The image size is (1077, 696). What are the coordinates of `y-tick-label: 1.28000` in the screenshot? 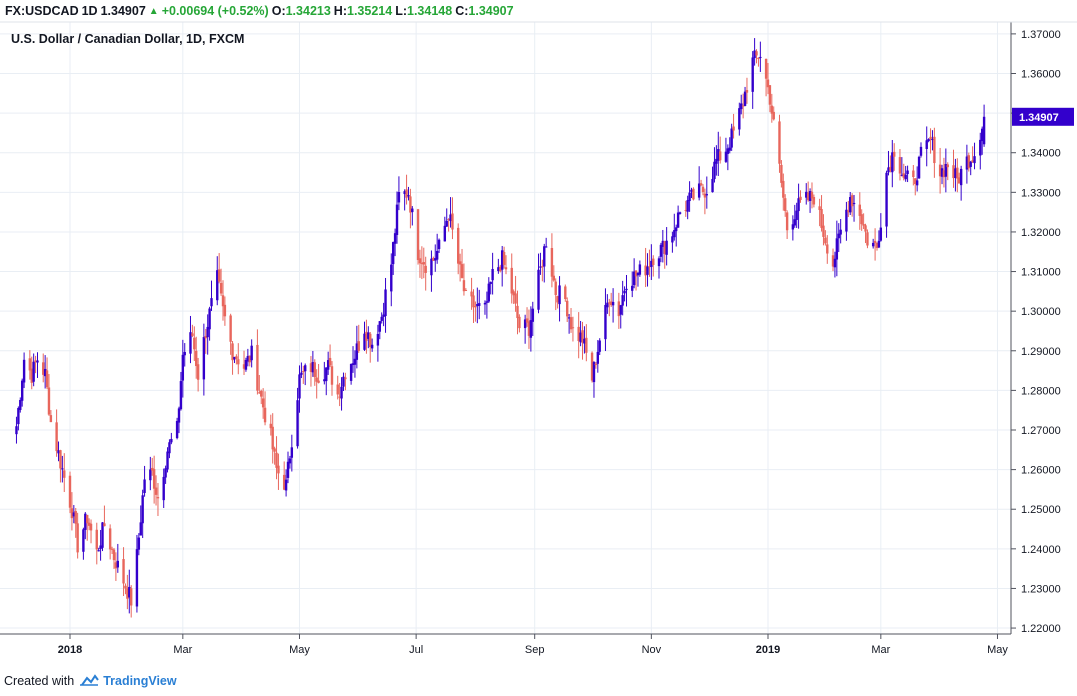 It's located at (1041, 391).